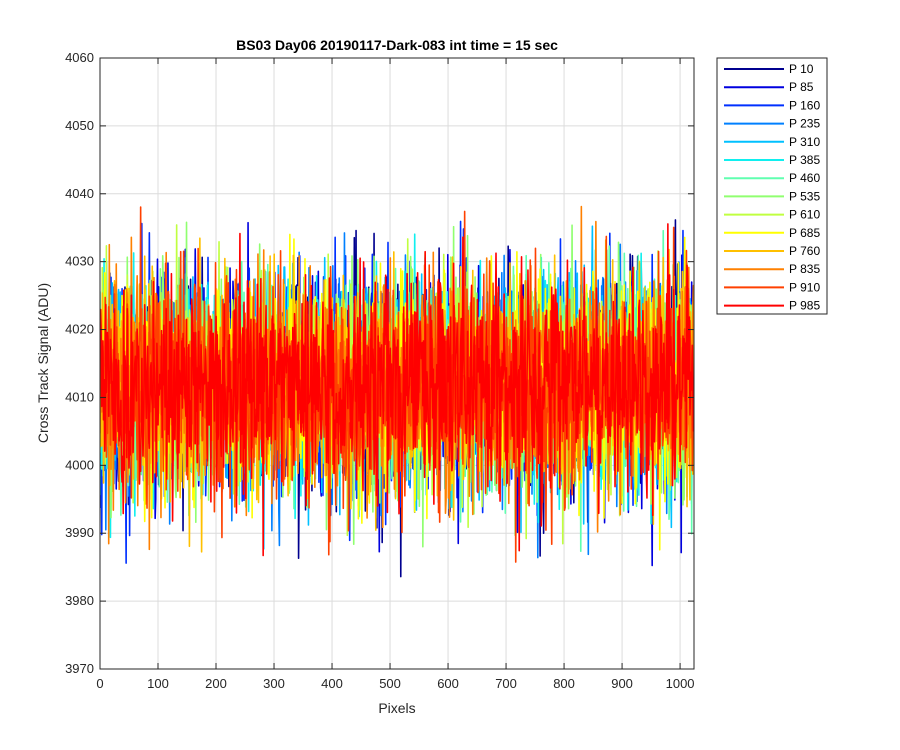 The width and height of the screenshot is (900, 750). What do you see at coordinates (801, 69) in the screenshot?
I see `legend-label: P 10` at bounding box center [801, 69].